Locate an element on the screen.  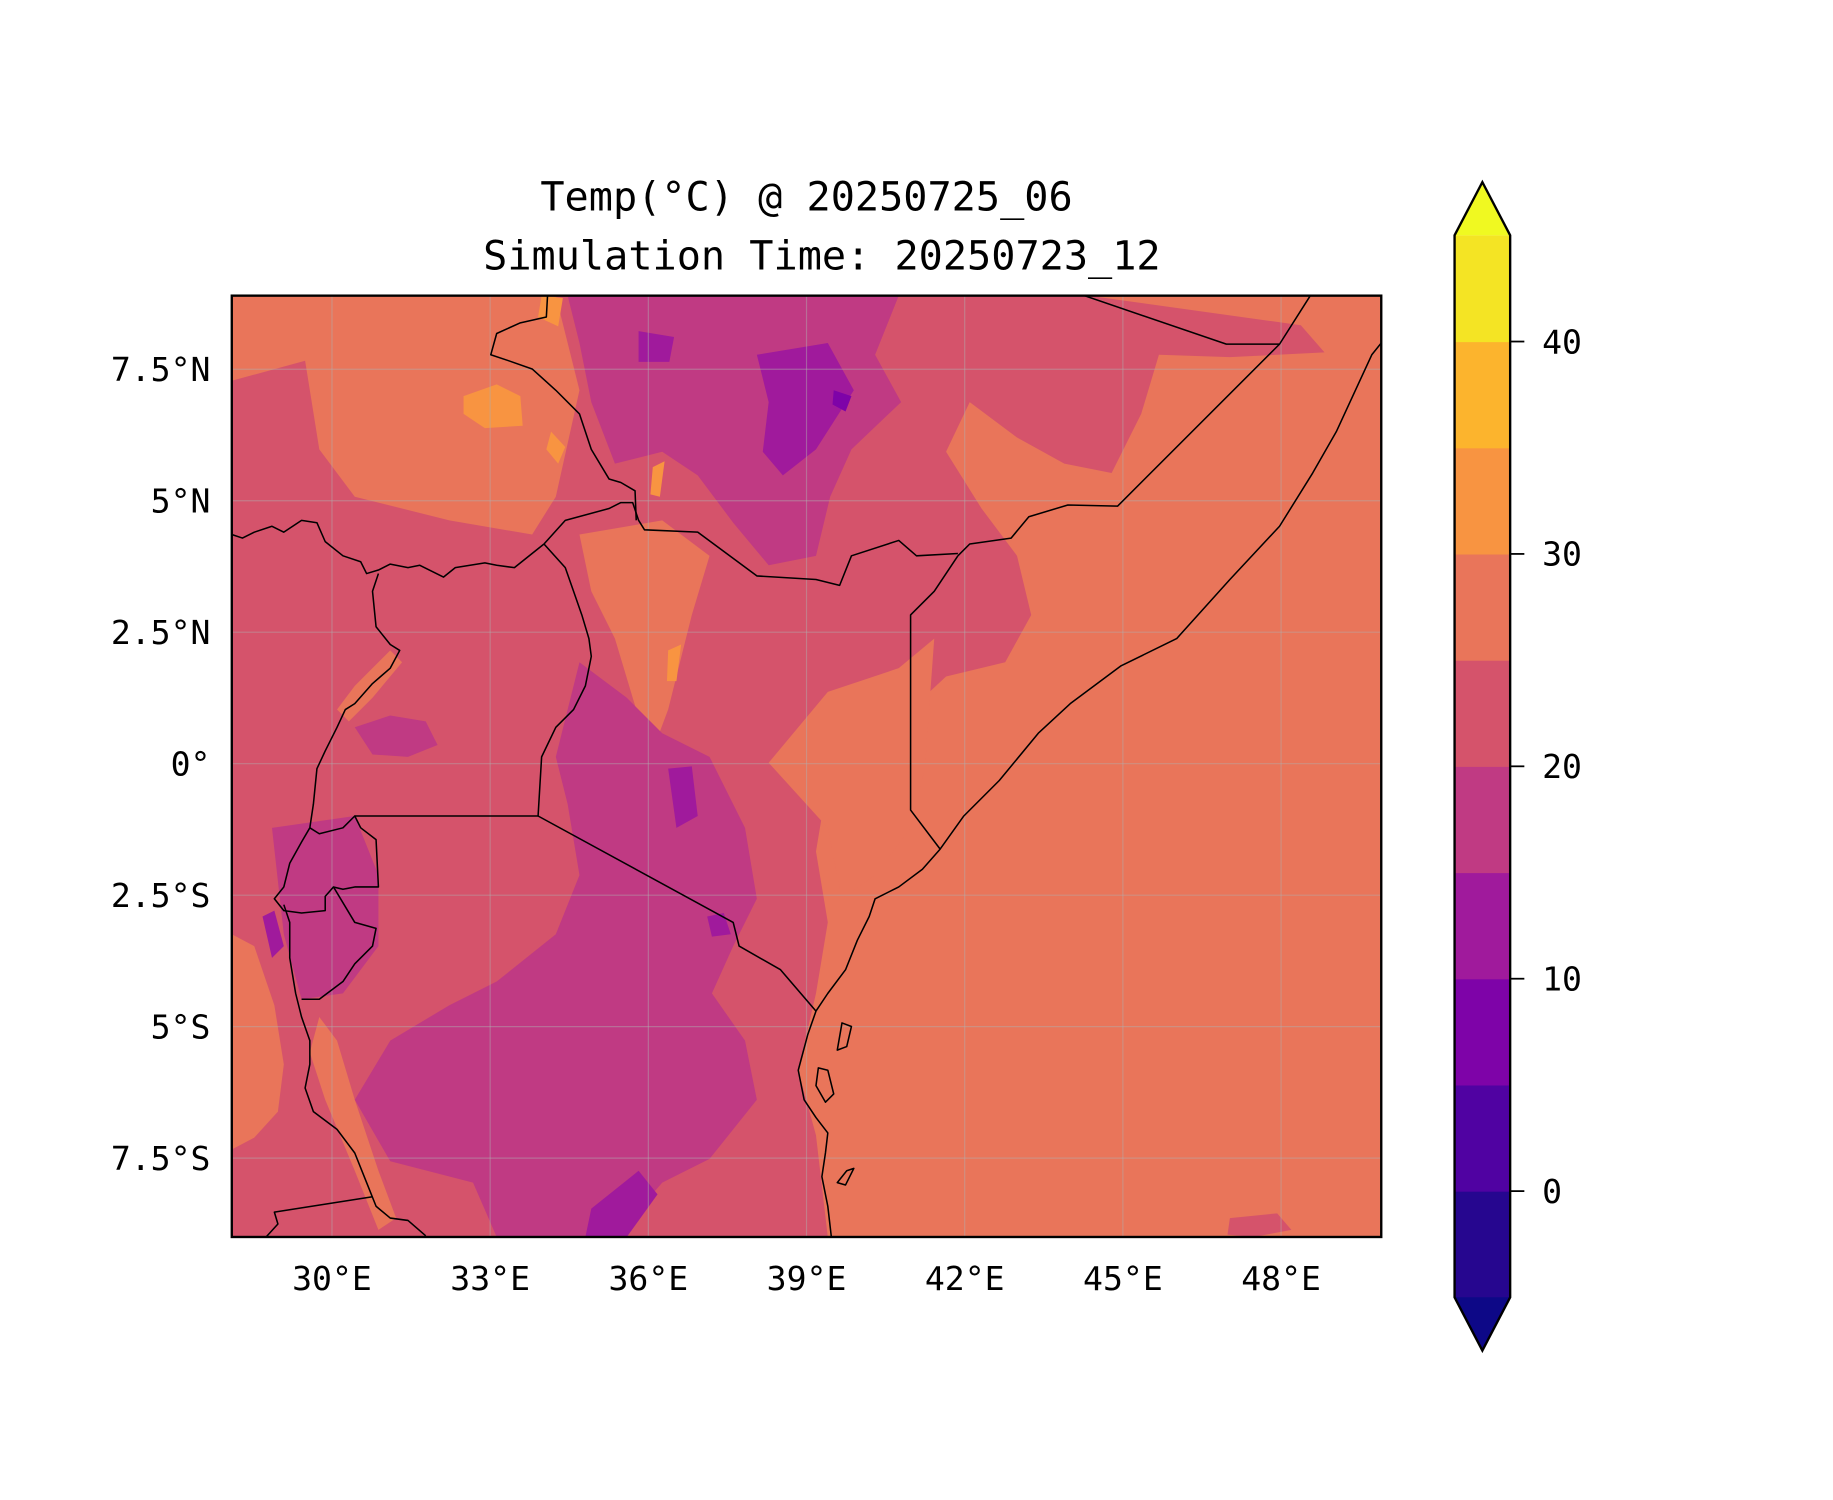
colorbar: 0 10 20 30 40 is located at coordinates (1517, 766).